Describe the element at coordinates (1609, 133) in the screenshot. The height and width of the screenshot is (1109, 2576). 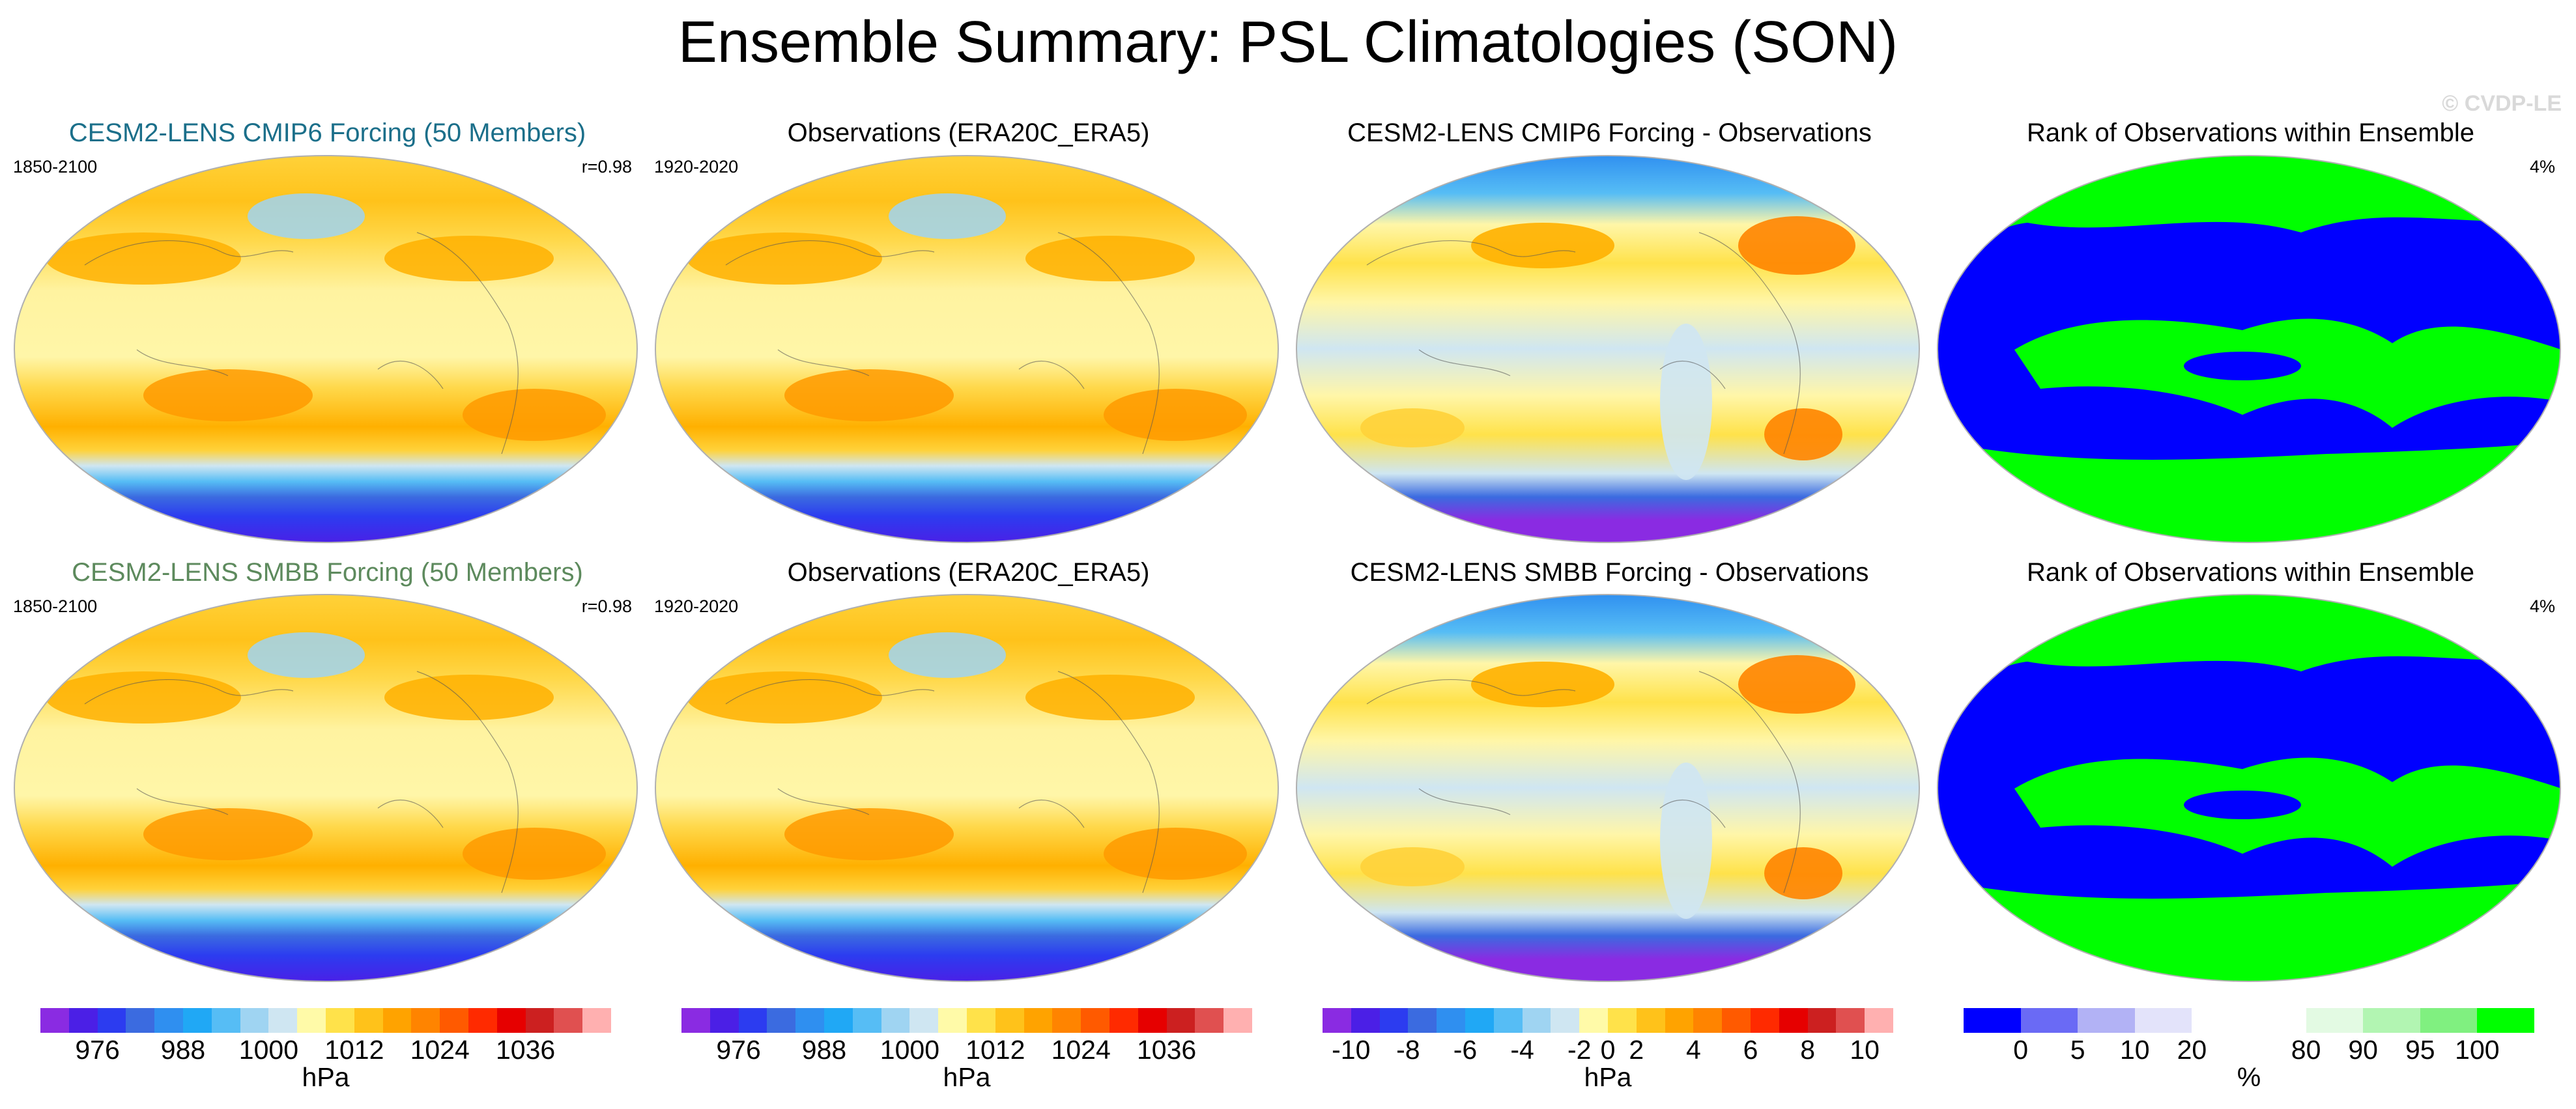
I see `panel-title: CESM2-LENS CMIP6 Forcing - Observations` at that location.